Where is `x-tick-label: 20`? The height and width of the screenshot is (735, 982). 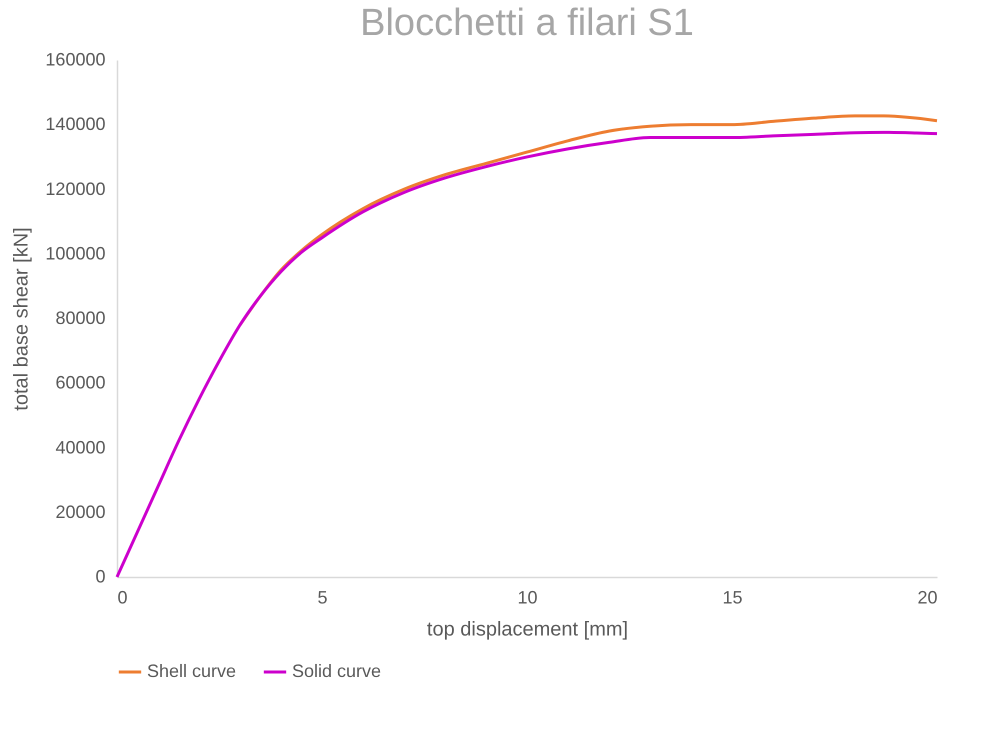 x-tick-label: 20 is located at coordinates (927, 598).